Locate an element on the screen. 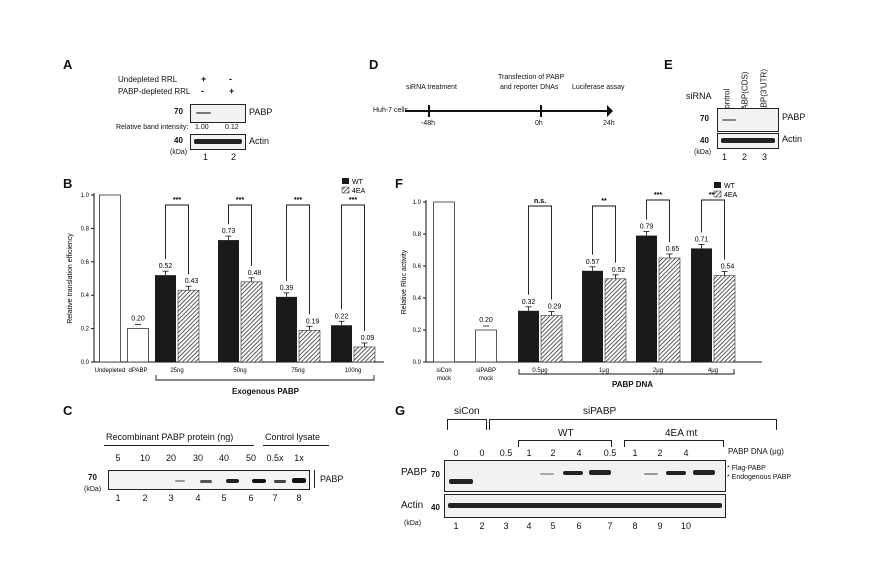 This screenshot has height=580, width=880. mw-e-40: 40 is located at coordinates (704, 140).